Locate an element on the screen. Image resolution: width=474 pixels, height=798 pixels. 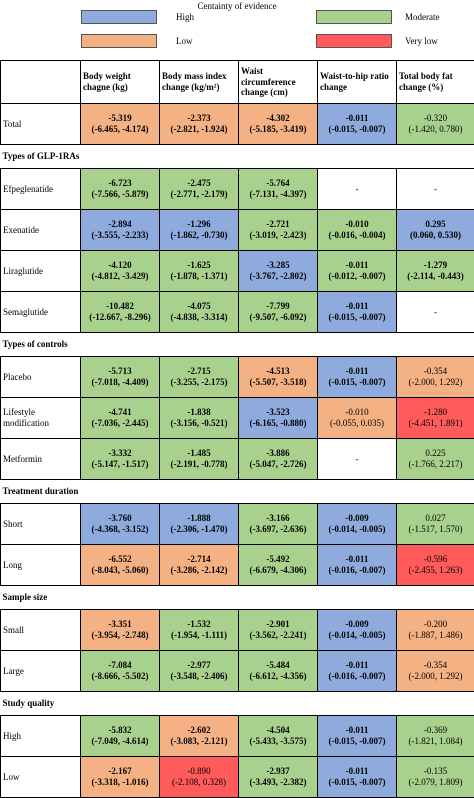
estimate-cell: -7.799(-9.507, -6.092) is located at coordinates (278, 312).